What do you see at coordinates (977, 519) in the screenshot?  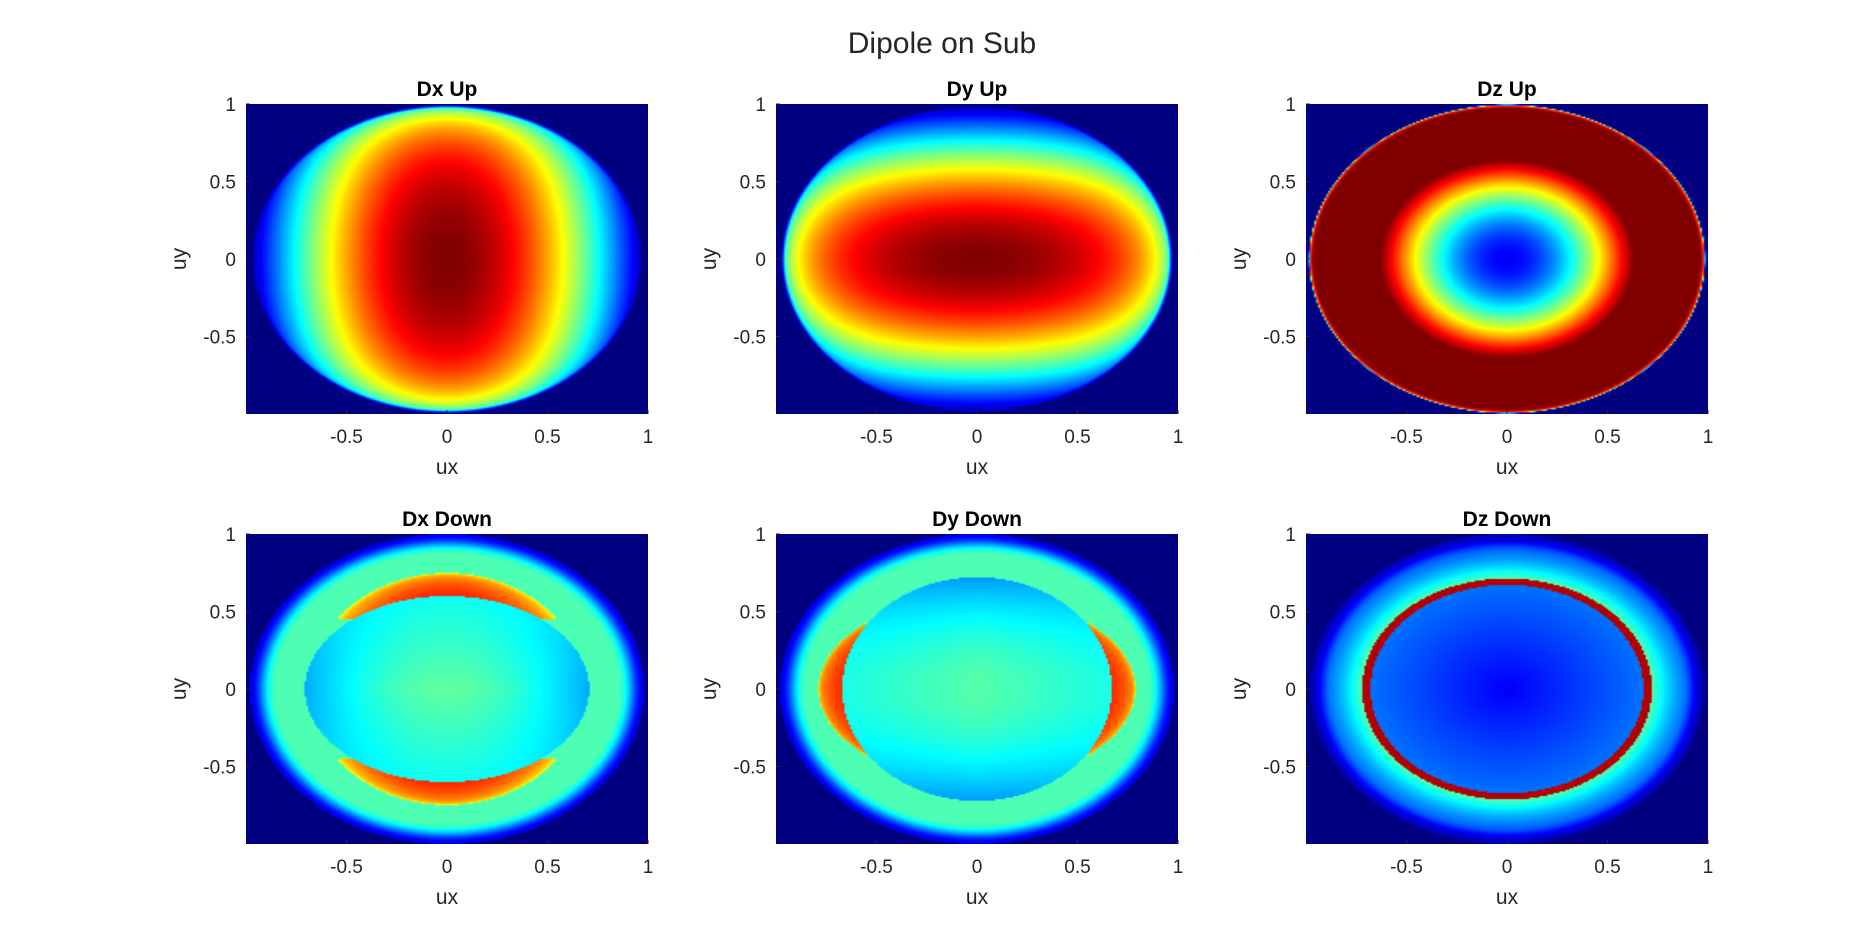 I see `subplot-title: Dy Down` at bounding box center [977, 519].